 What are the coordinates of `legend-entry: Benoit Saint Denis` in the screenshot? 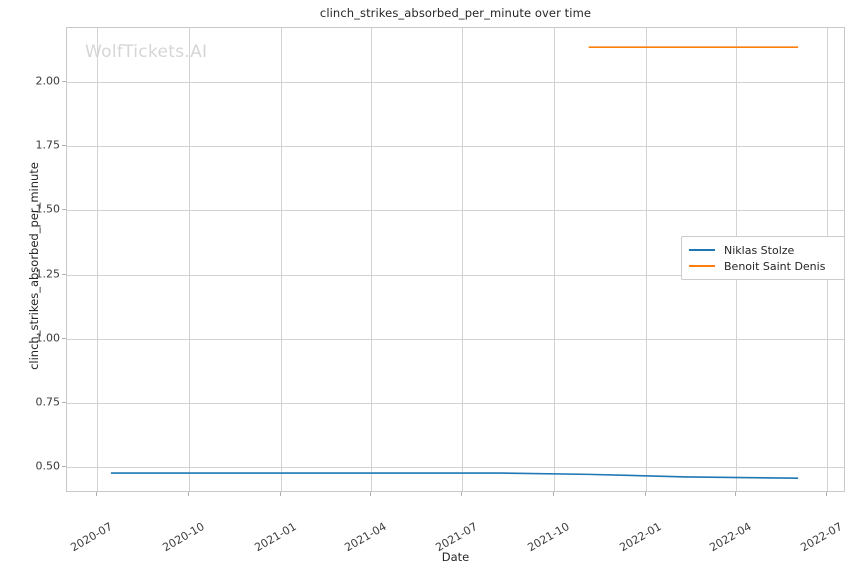 It's located at (763, 266).